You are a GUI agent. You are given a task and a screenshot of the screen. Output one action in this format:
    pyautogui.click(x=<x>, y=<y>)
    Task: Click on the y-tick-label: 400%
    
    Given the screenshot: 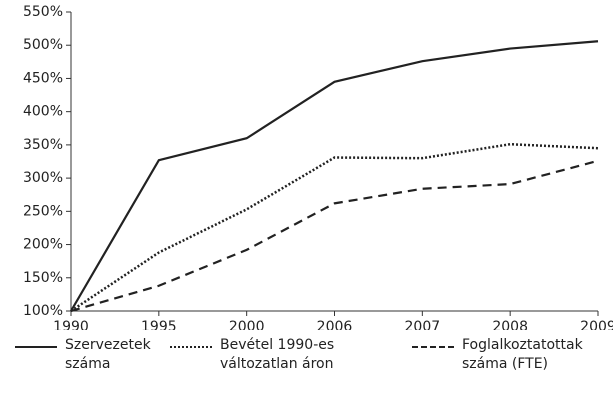 What is the action you would take?
    pyautogui.click(x=43, y=112)
    